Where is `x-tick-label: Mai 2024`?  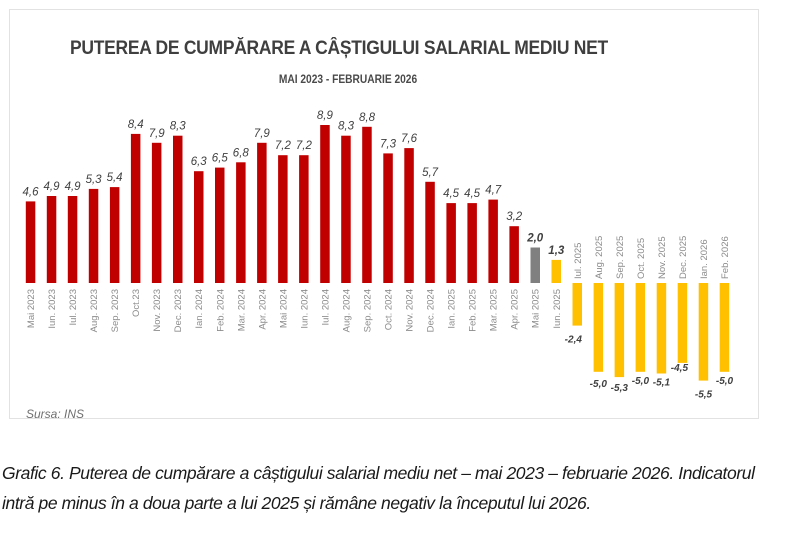 x-tick-label: Mai 2024 is located at coordinates (283, 308).